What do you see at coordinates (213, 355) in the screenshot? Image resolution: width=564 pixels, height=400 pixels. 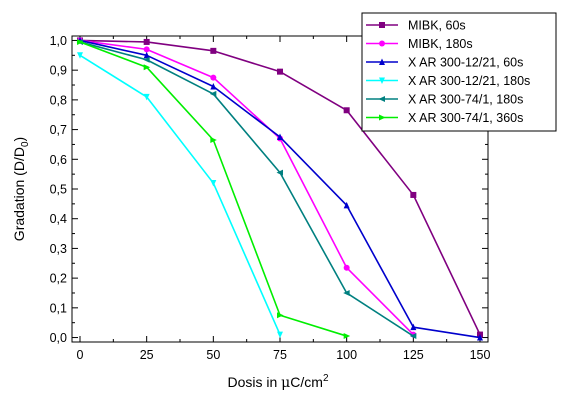 I see `x-tick-label: 50` at bounding box center [213, 355].